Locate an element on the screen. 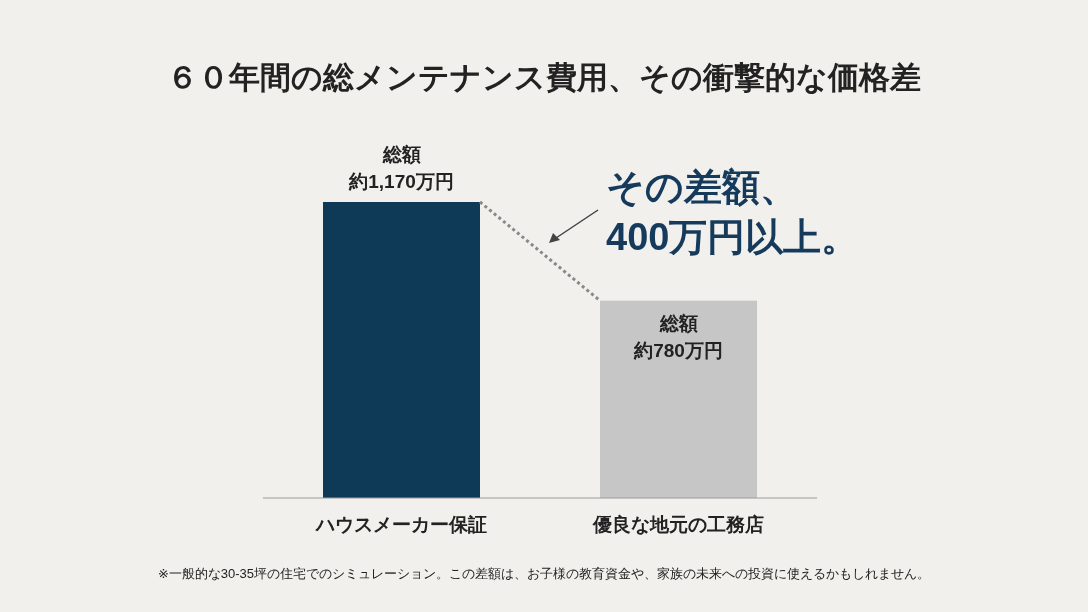 The height and width of the screenshot is (612, 1088). data-label: 総額約780万円 is located at coordinates (678, 336).